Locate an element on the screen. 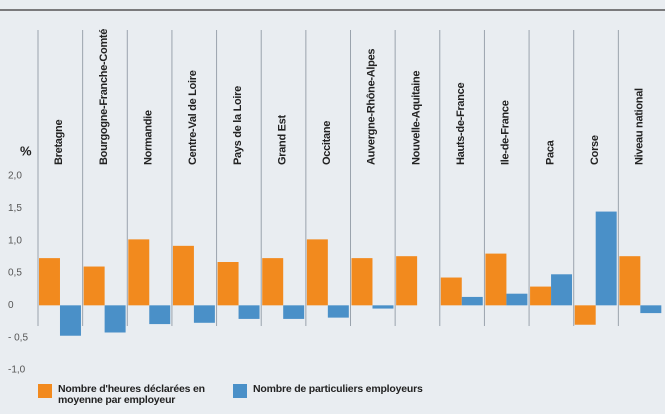 The image size is (665, 414). x-tick-label: Occitane is located at coordinates (327, 143).